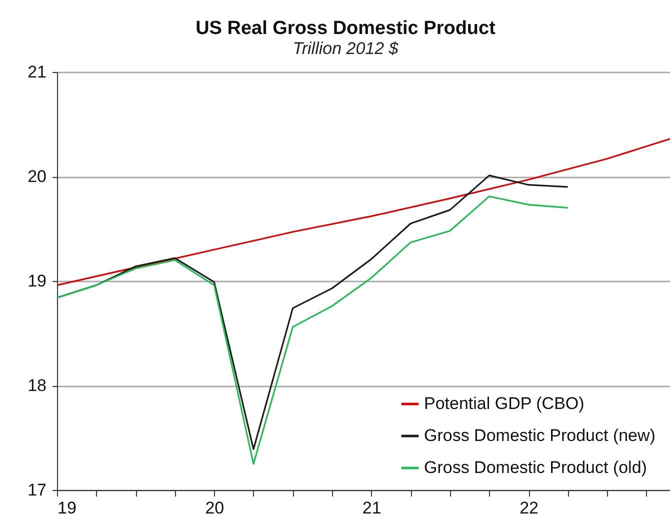 The width and height of the screenshot is (670, 529). What do you see at coordinates (346, 28) in the screenshot?
I see `chart-title: US Real Gross Domestic Product` at bounding box center [346, 28].